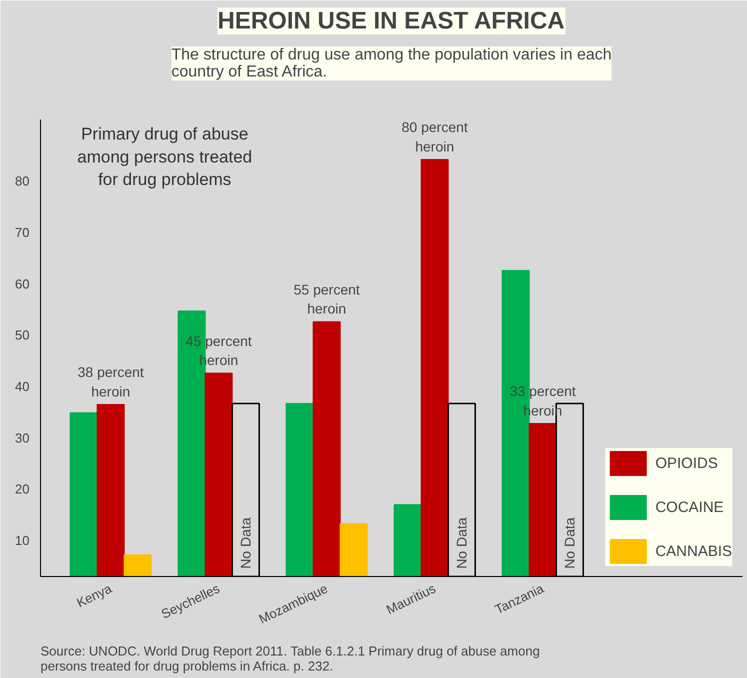 The height and width of the screenshot is (678, 747). I want to click on legend-label: OPIOIDS, so click(686, 463).